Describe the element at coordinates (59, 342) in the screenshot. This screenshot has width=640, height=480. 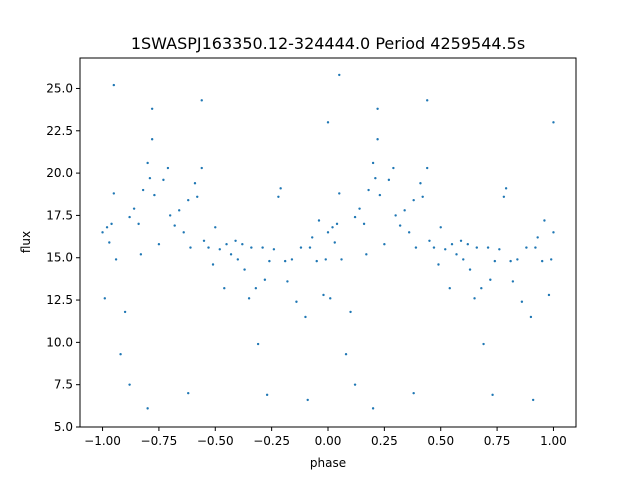
I see `y-tick-label: 10.0` at that location.